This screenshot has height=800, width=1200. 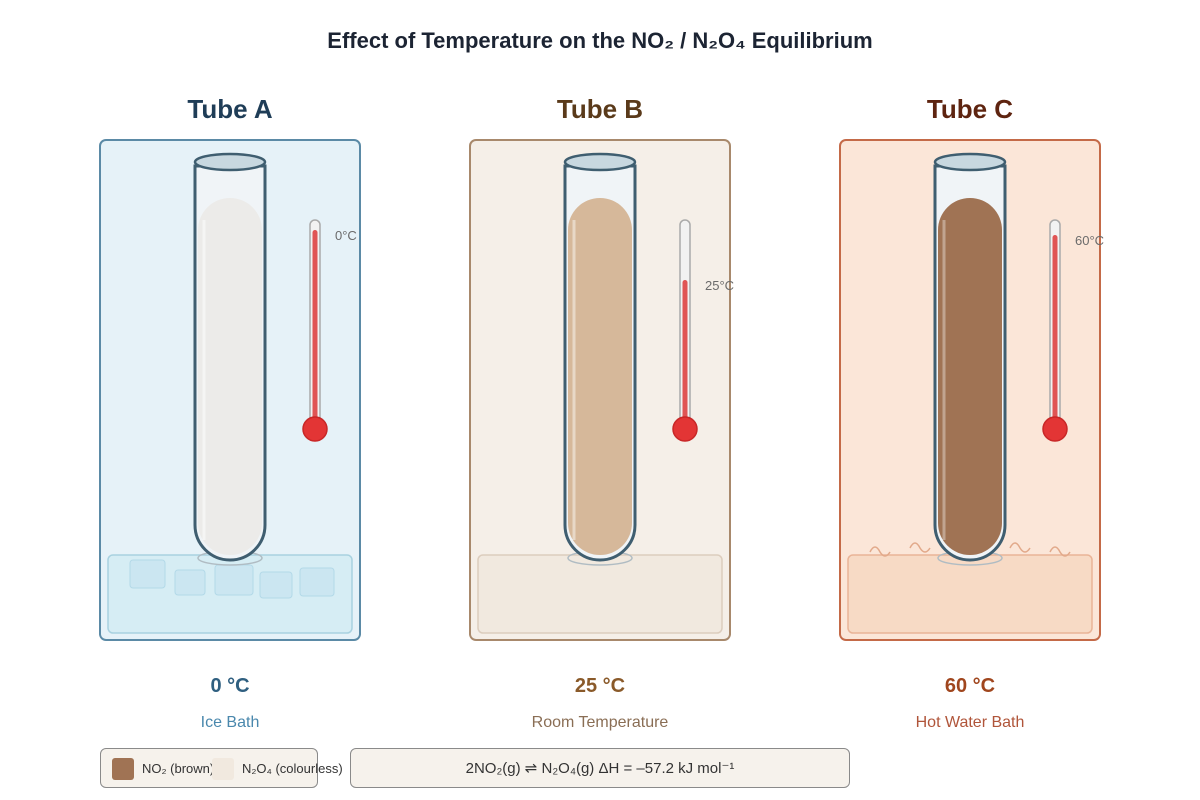 I want to click on thermometer-reading-b: 25°C, so click(x=720, y=285).